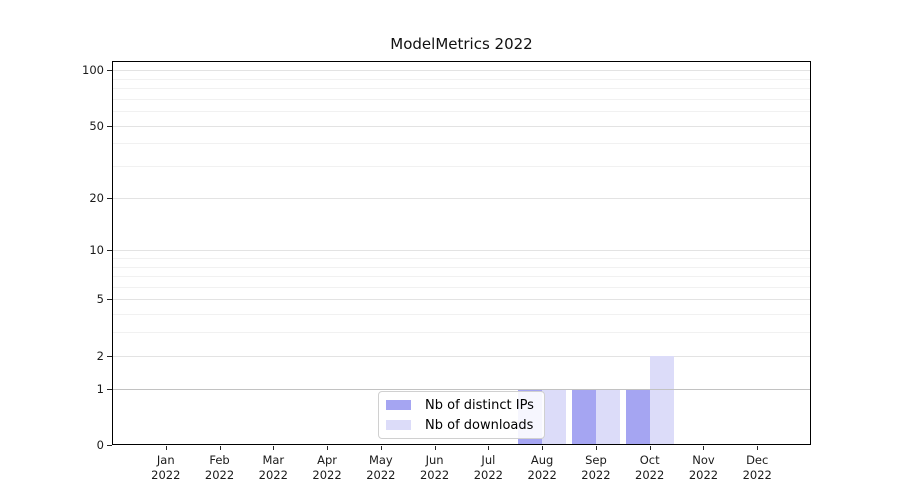 The image size is (900, 500). I want to click on bar-downloads-aug, so click(554, 416).